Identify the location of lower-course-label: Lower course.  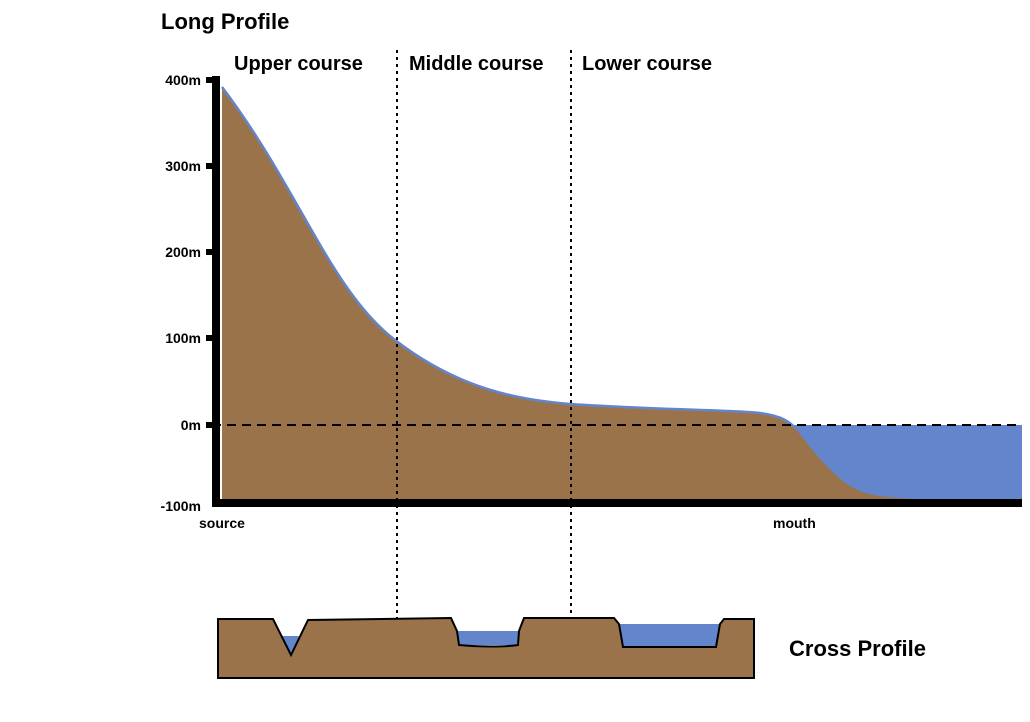
(647, 64).